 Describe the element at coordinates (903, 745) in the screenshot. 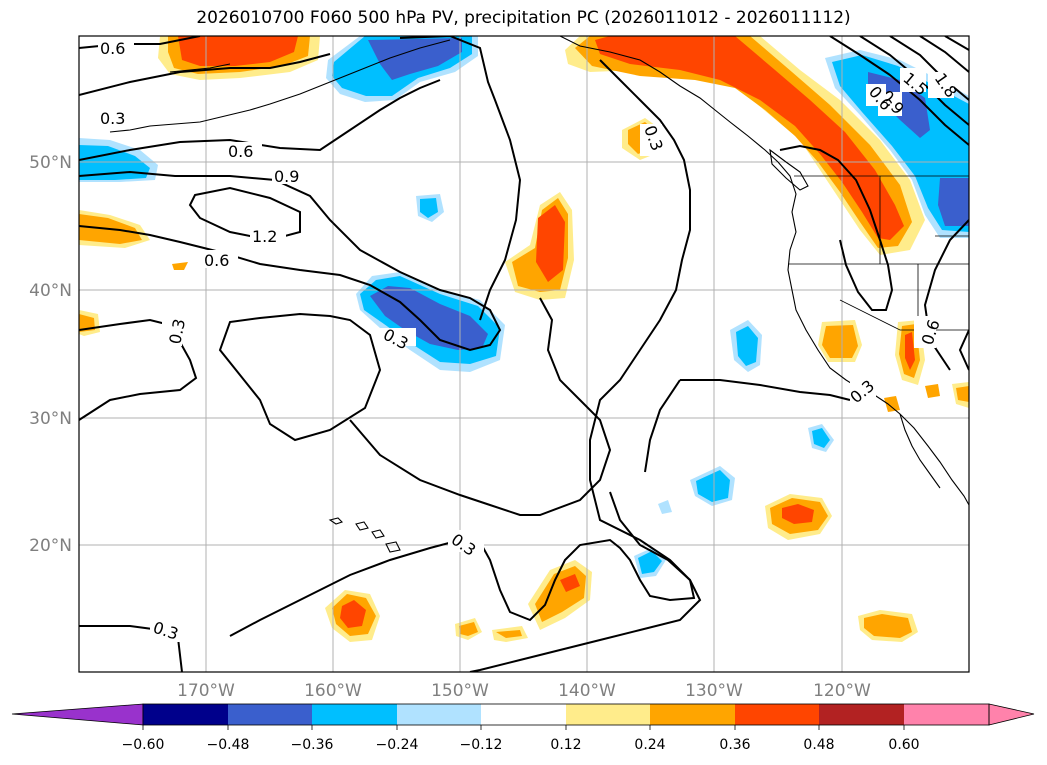

I see `colorbar-tick-label: 0.60` at that location.